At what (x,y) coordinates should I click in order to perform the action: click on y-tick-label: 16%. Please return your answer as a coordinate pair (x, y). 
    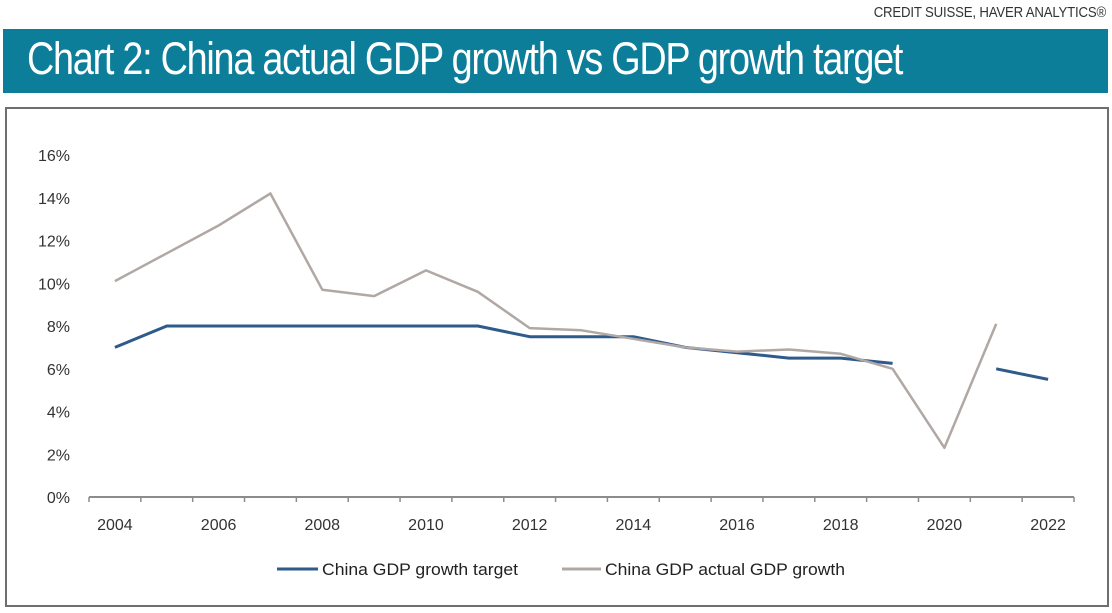
    Looking at the image, I should click on (54, 156).